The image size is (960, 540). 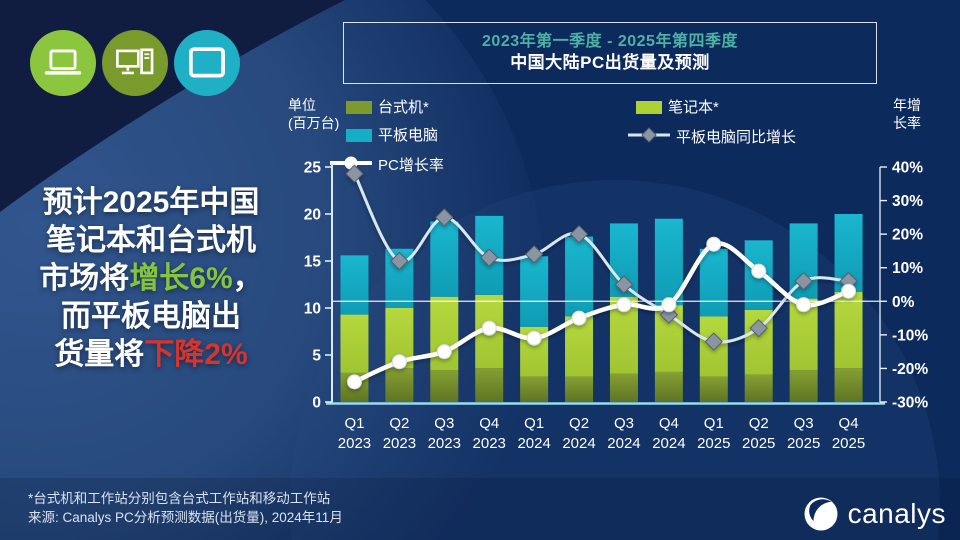 I want to click on headline-segment: ，, so click(x=247, y=278).